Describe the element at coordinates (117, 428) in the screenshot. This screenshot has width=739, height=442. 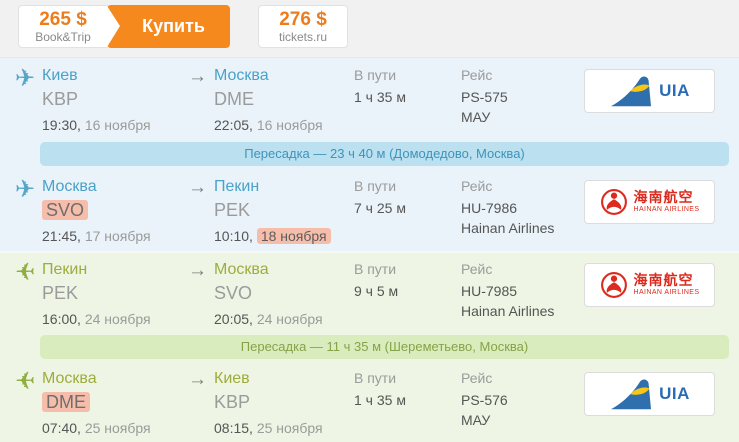
I see `departure-date: 25 ноября` at that location.